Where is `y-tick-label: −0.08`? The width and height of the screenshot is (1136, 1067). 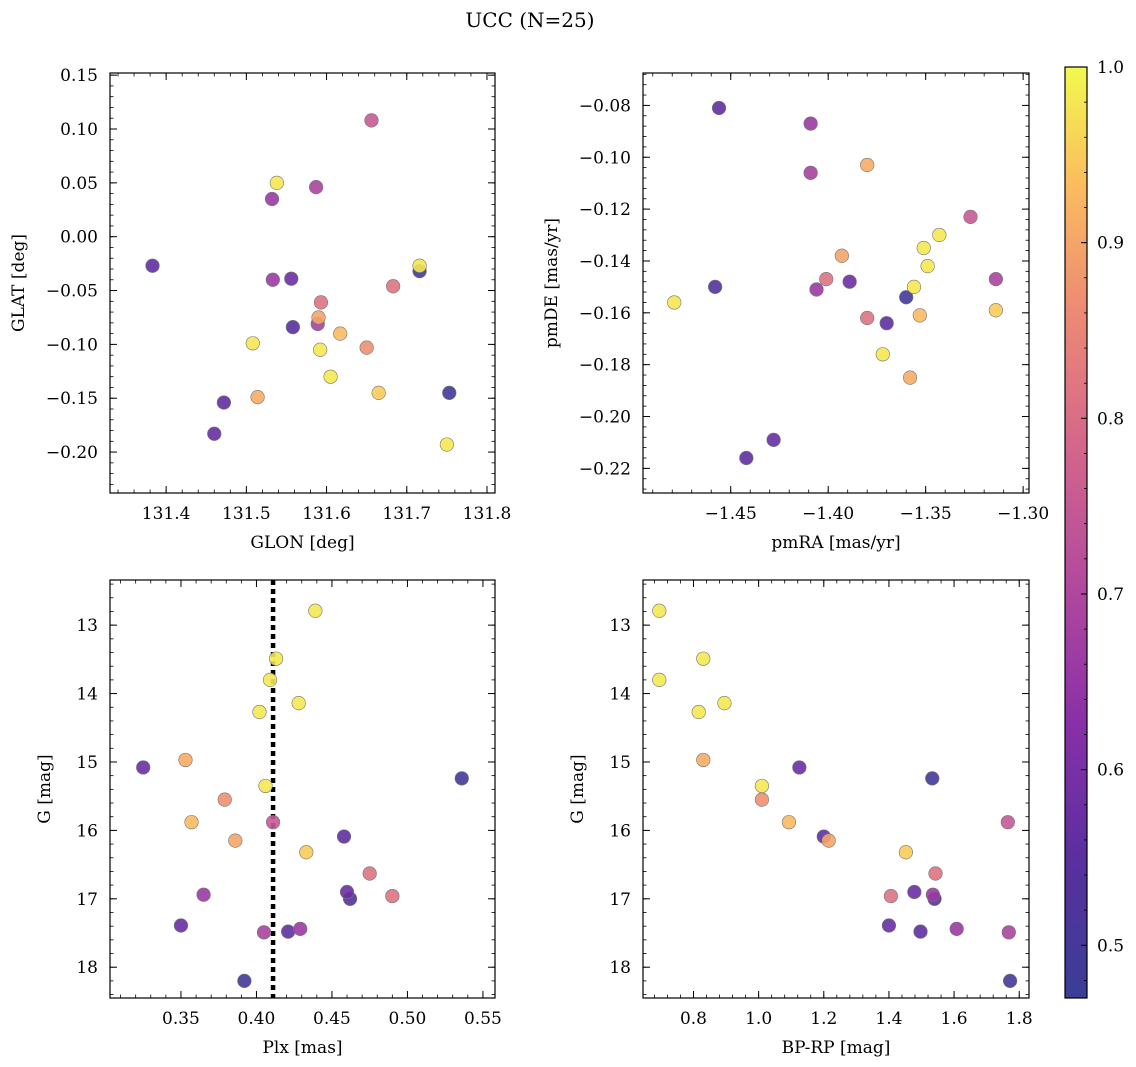 y-tick-label: −0.08 is located at coordinates (605, 106).